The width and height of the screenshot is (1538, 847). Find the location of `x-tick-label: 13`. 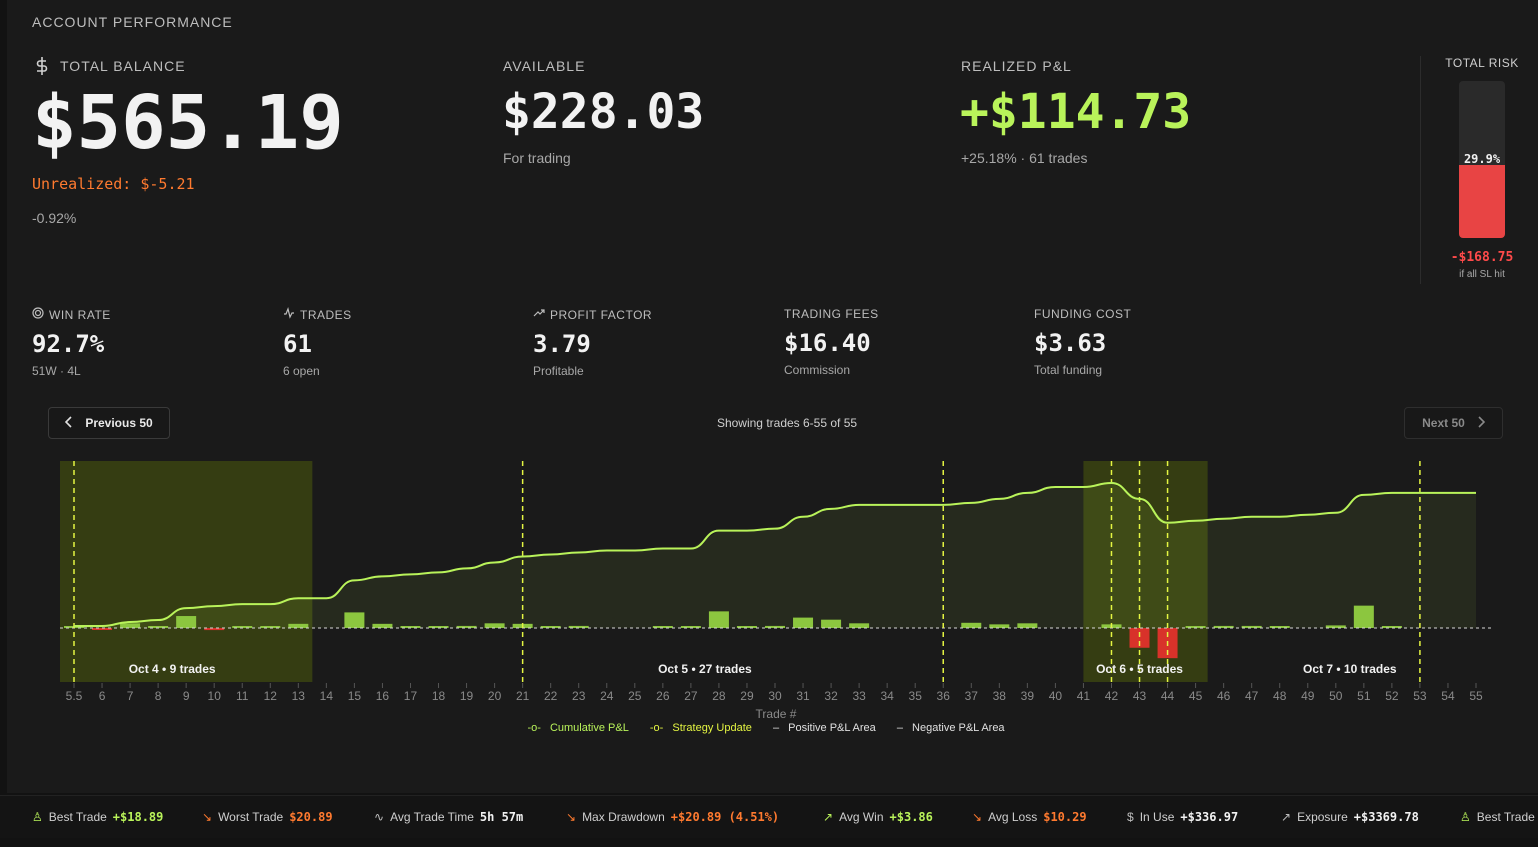

x-tick-label: 13 is located at coordinates (299, 696).